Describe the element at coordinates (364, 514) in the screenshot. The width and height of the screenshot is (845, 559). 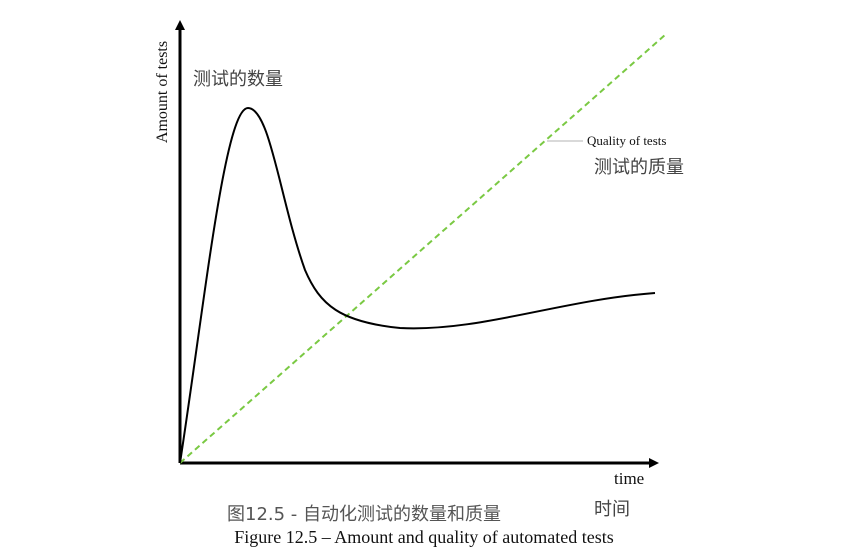
I see `figure-caption-cn: 图12.5 - 自动化测试的数量和质量` at that location.